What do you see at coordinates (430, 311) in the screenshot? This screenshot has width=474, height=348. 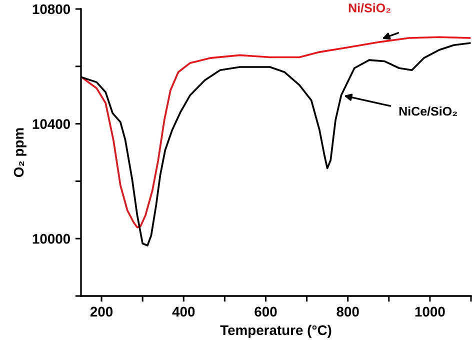 I see `x-tick-label: 1000` at bounding box center [430, 311].